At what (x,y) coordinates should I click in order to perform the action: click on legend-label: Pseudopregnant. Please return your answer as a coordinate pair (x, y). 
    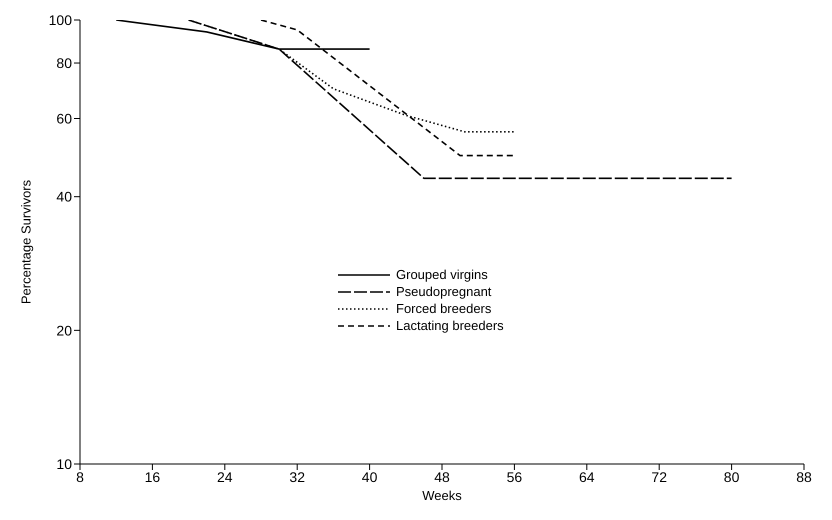
    Looking at the image, I should click on (444, 291).